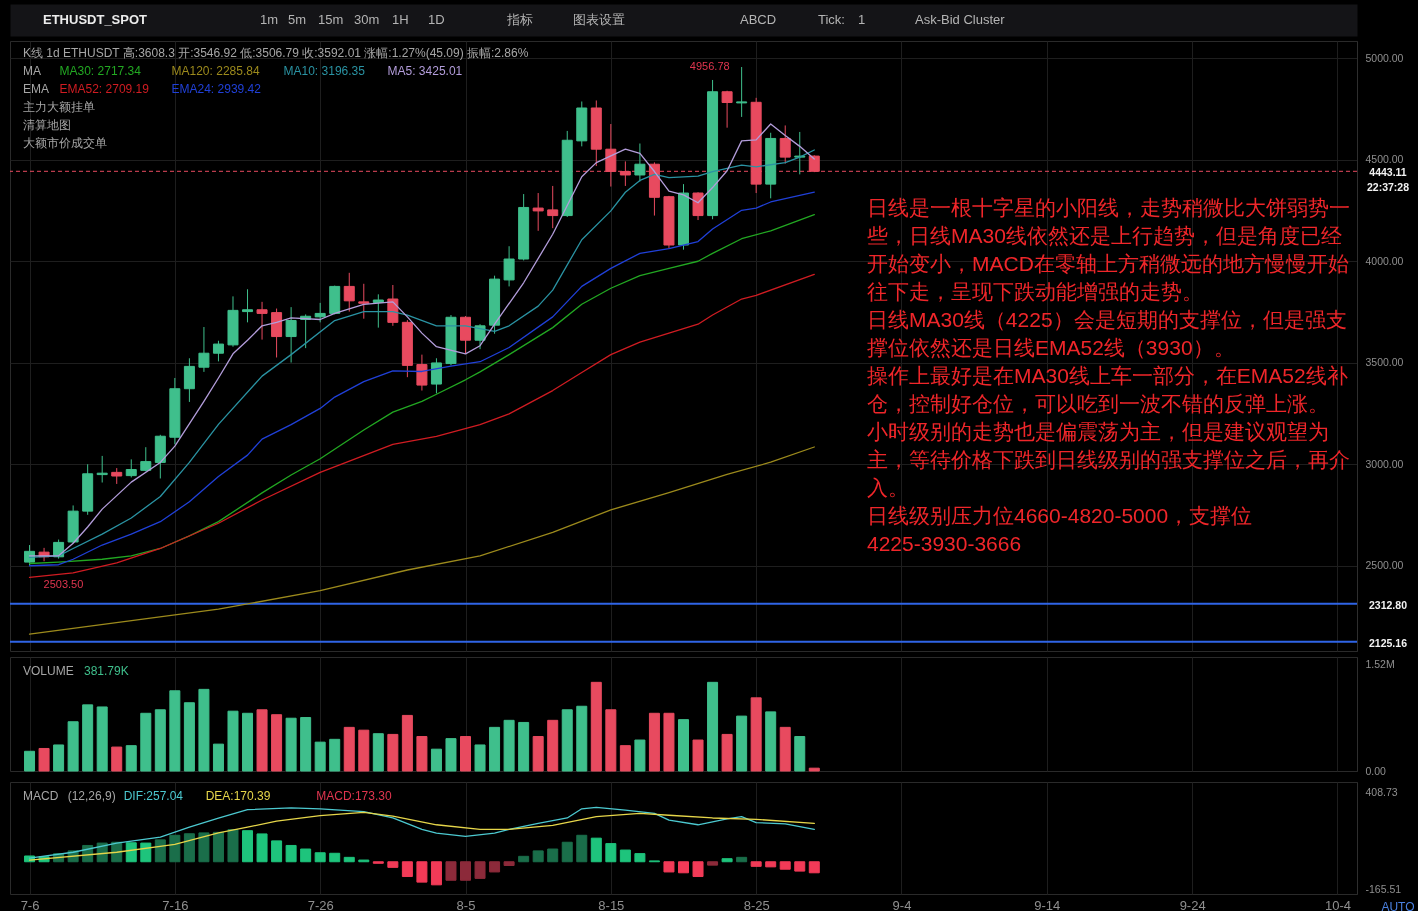 The width and height of the screenshot is (1423, 911). I want to click on text: ABCD, so click(758, 19).